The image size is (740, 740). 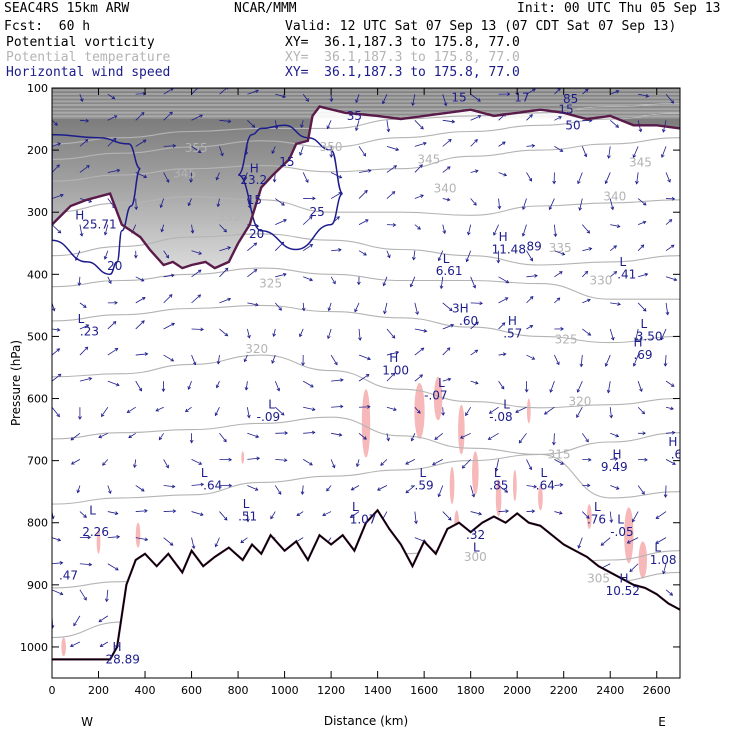 I want to click on extremum-label: 6.61, so click(x=449, y=271).